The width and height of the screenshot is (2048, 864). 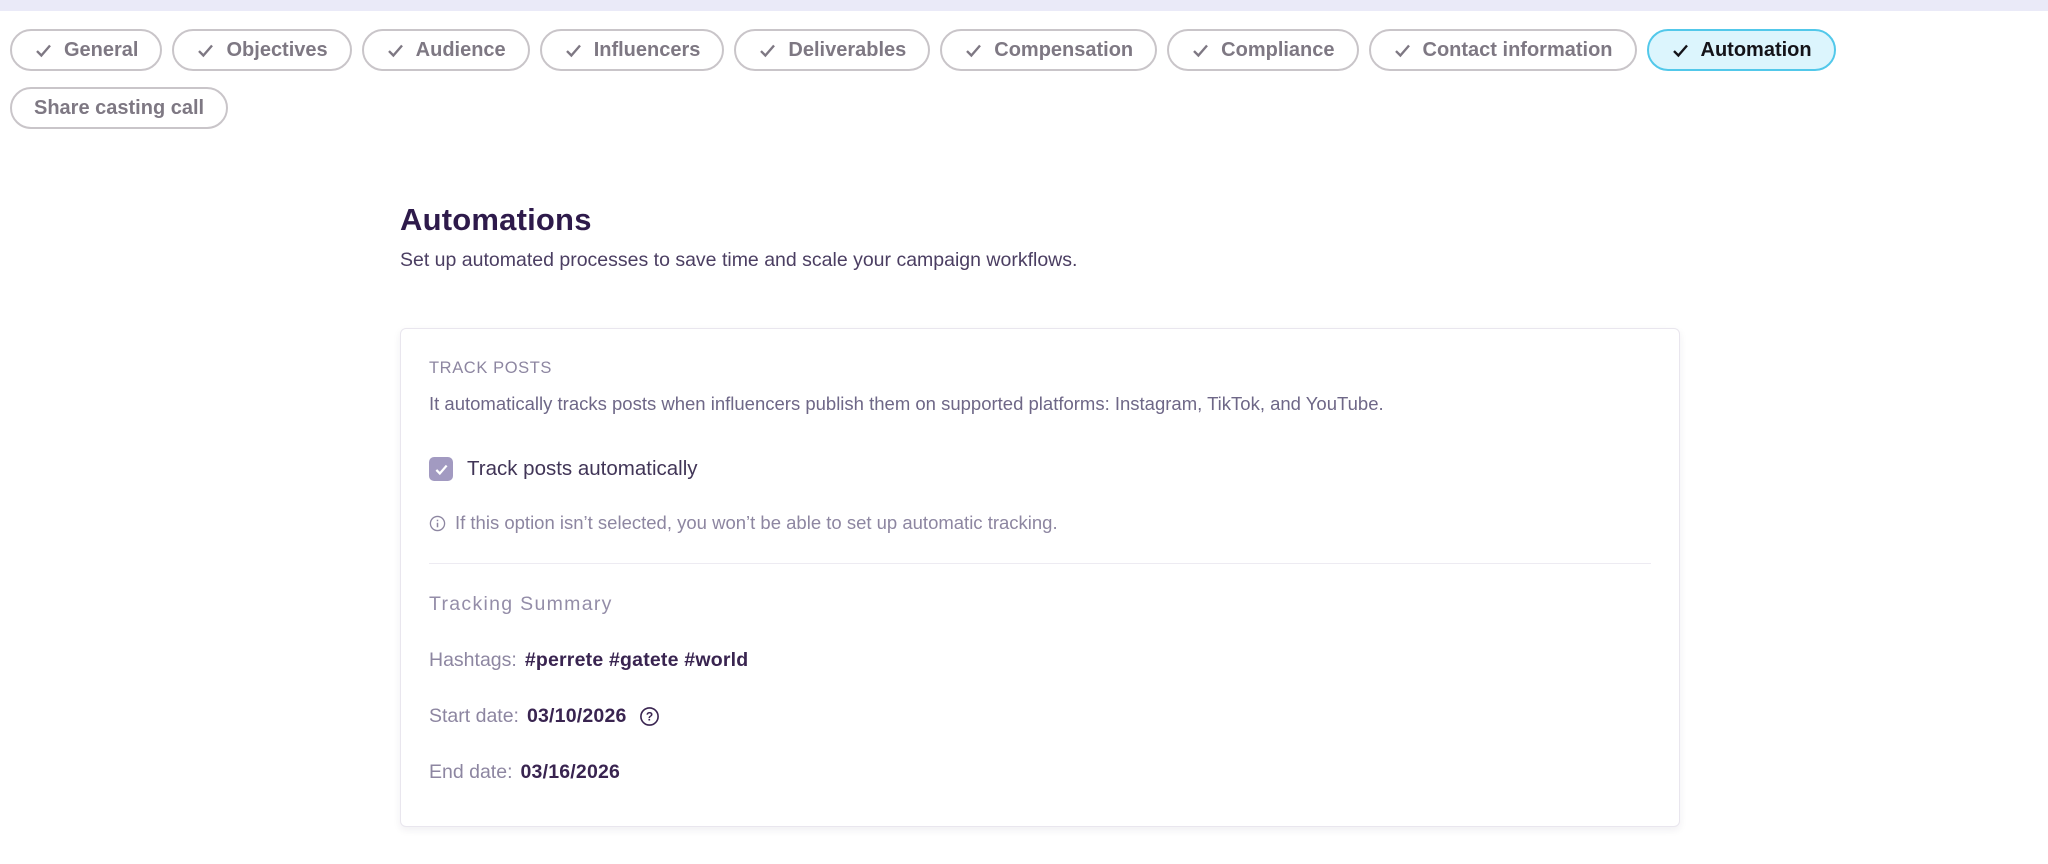 What do you see at coordinates (1064, 50) in the screenshot?
I see `tab-label: Compensation` at bounding box center [1064, 50].